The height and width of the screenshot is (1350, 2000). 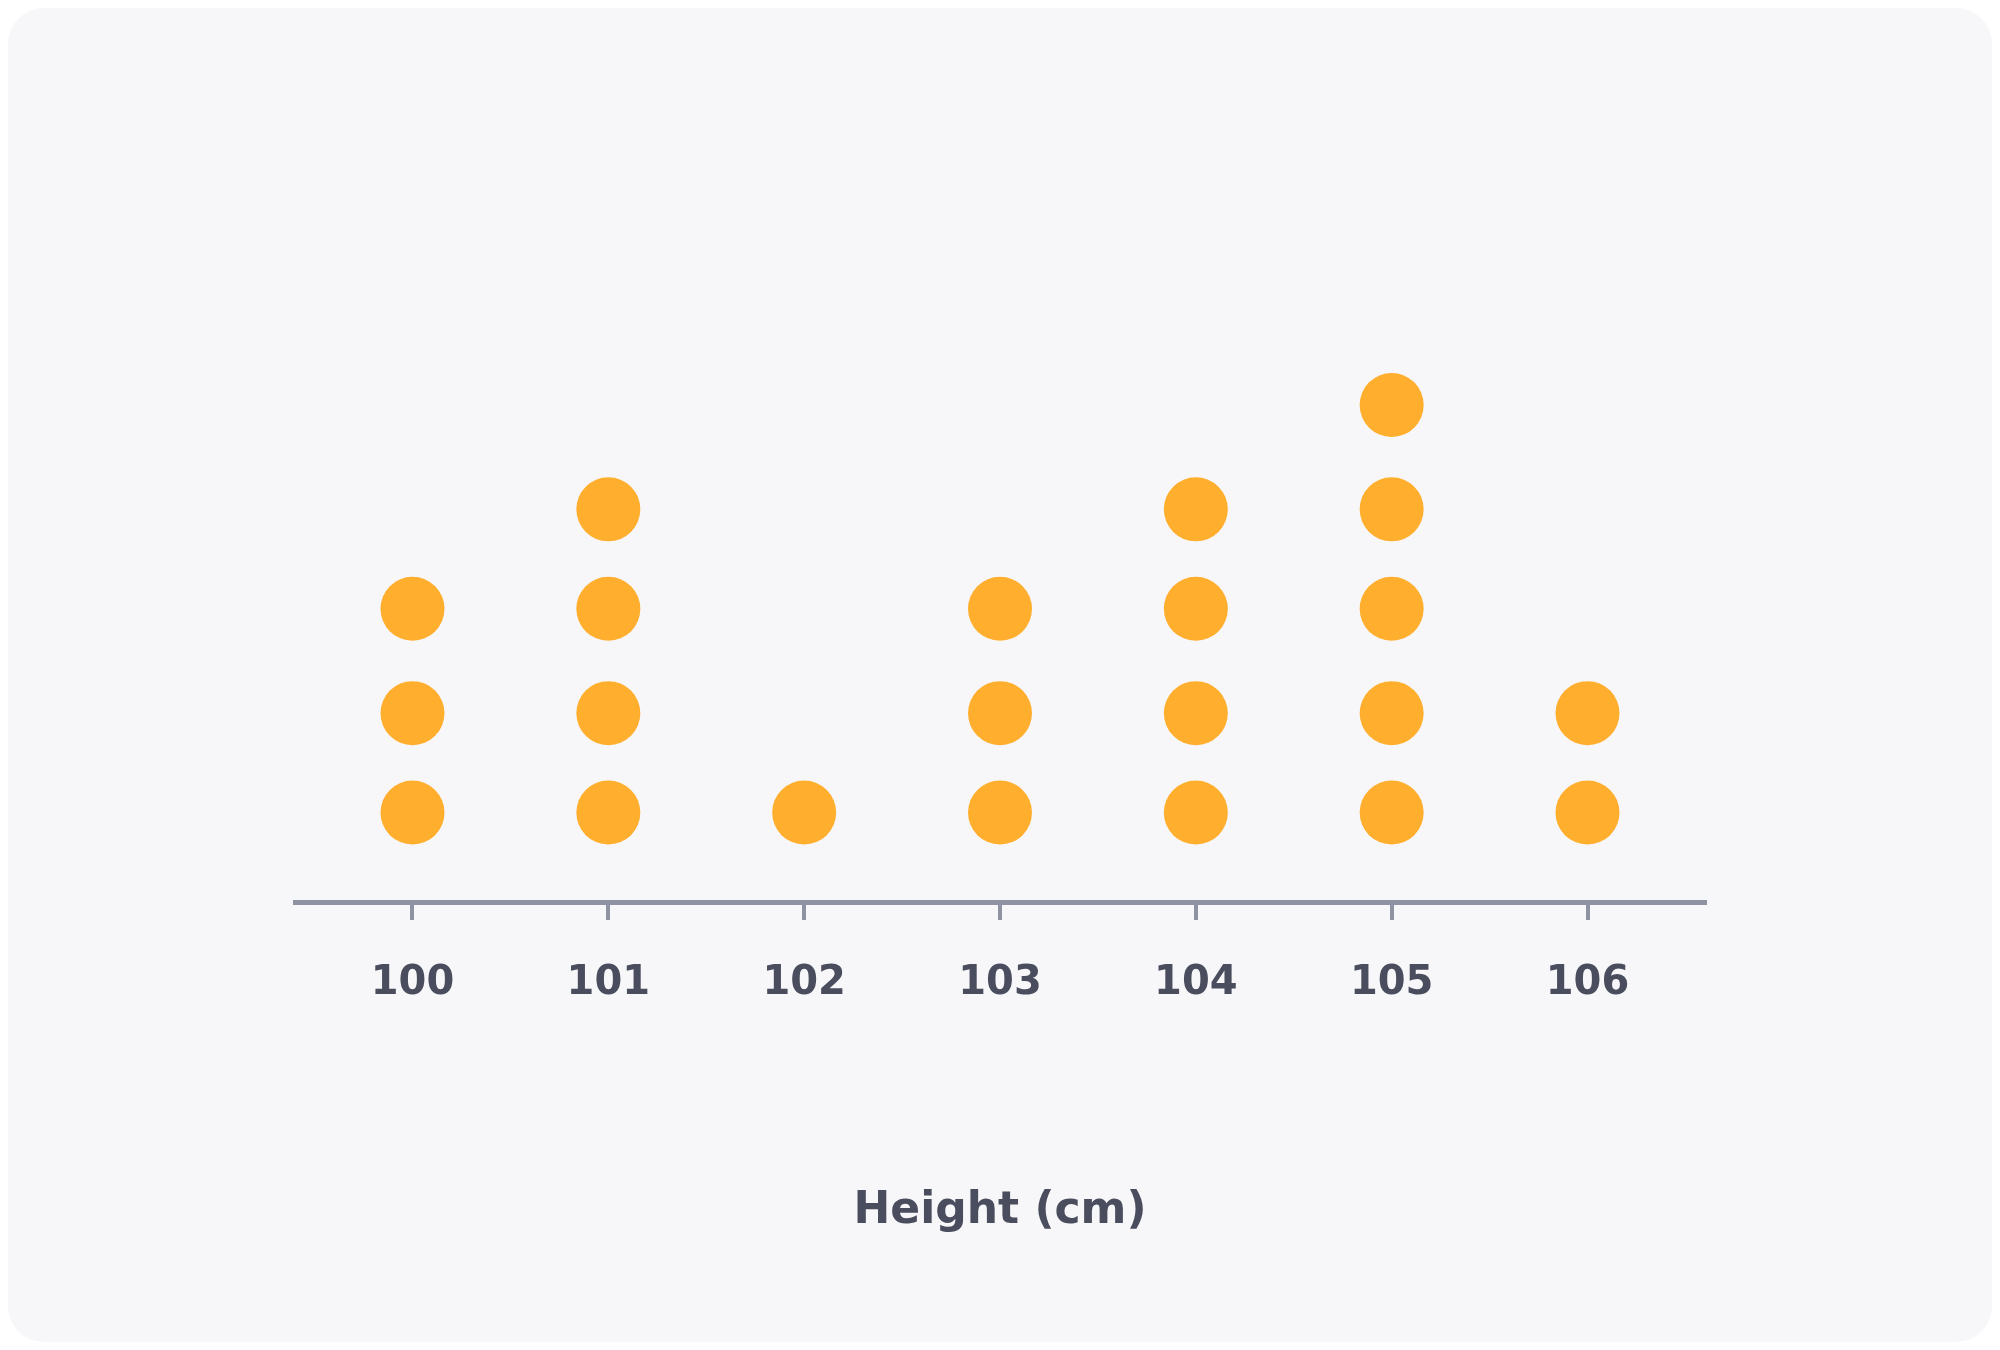 What do you see at coordinates (608, 980) in the screenshot?
I see `x-tick-label: 101` at bounding box center [608, 980].